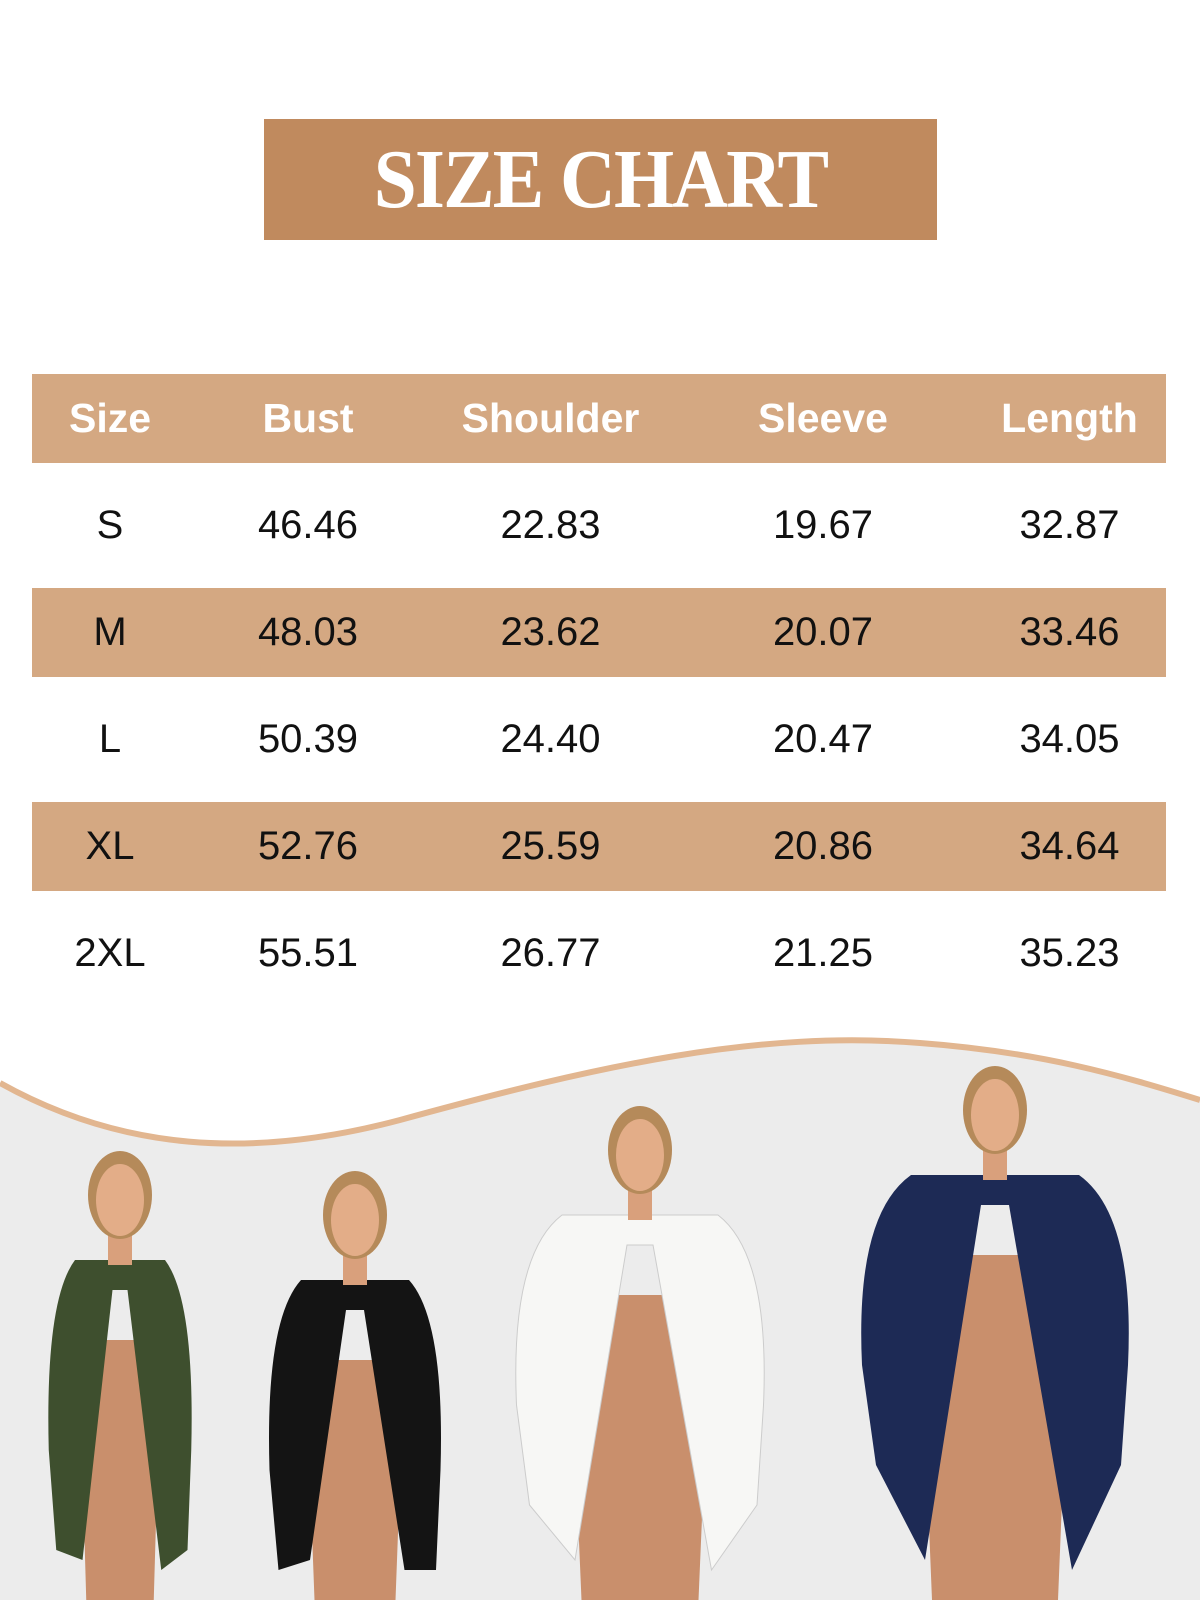 The width and height of the screenshot is (1200, 1600). I want to click on cell-bust: 52.76, so click(308, 846).